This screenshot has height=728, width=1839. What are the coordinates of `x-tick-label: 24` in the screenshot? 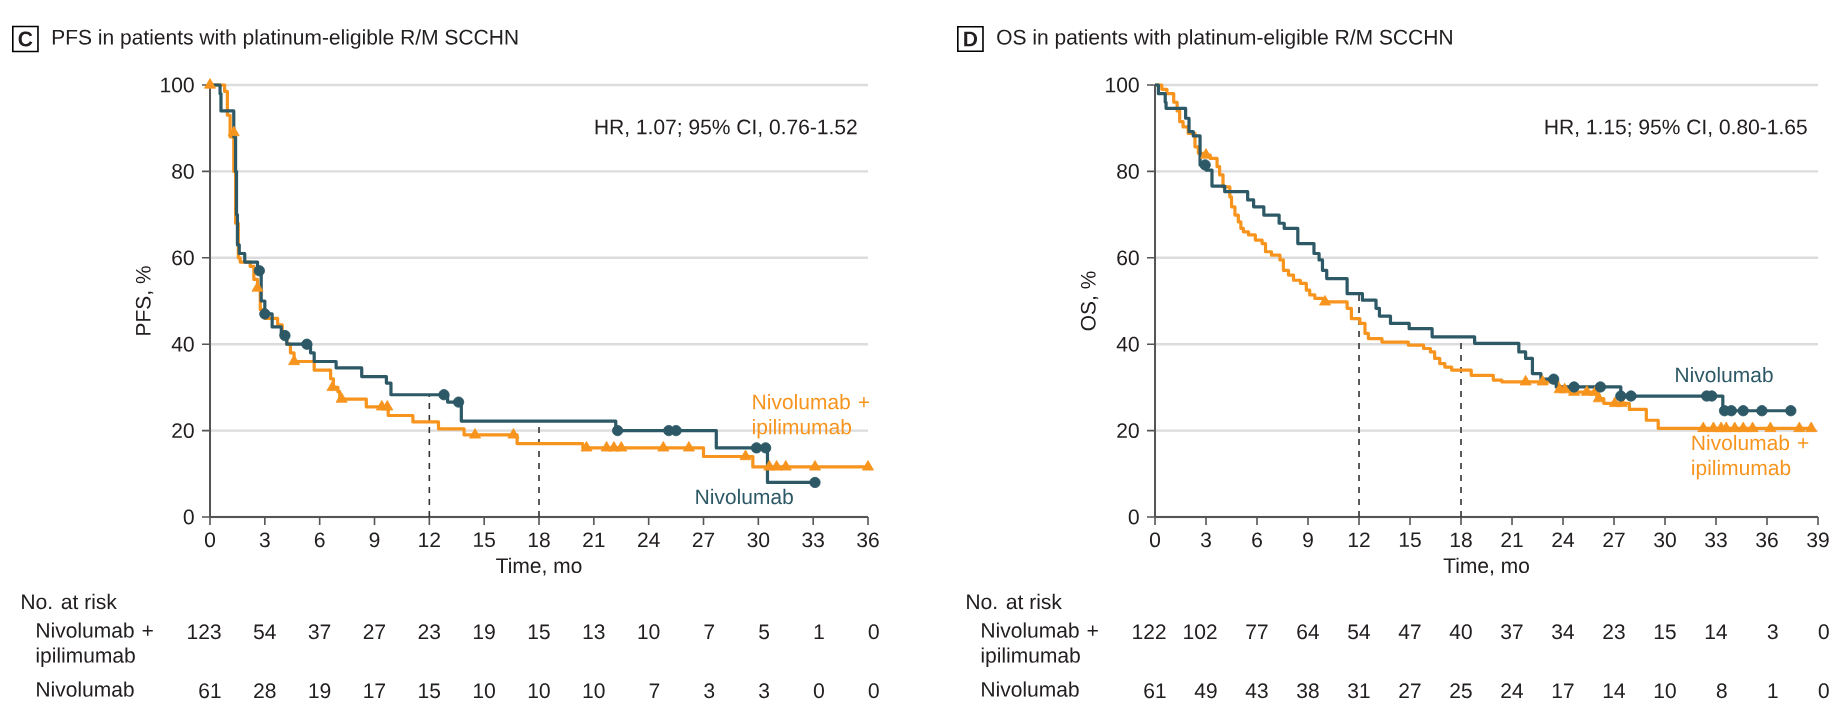 It's located at (1563, 540).